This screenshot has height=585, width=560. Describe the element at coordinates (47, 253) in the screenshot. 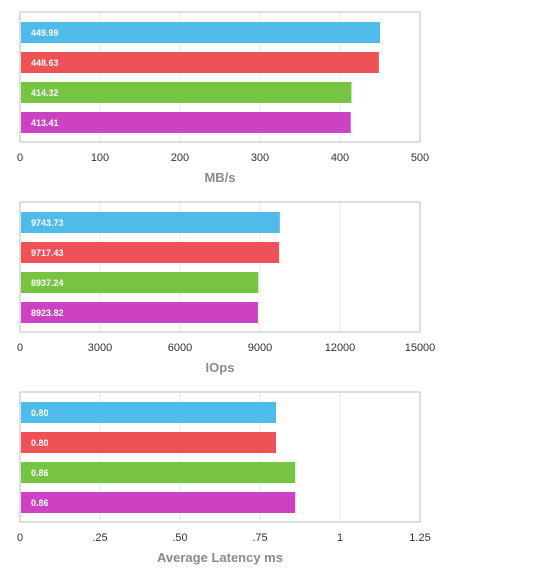

I see `bar-value-label: 9717.43` at that location.